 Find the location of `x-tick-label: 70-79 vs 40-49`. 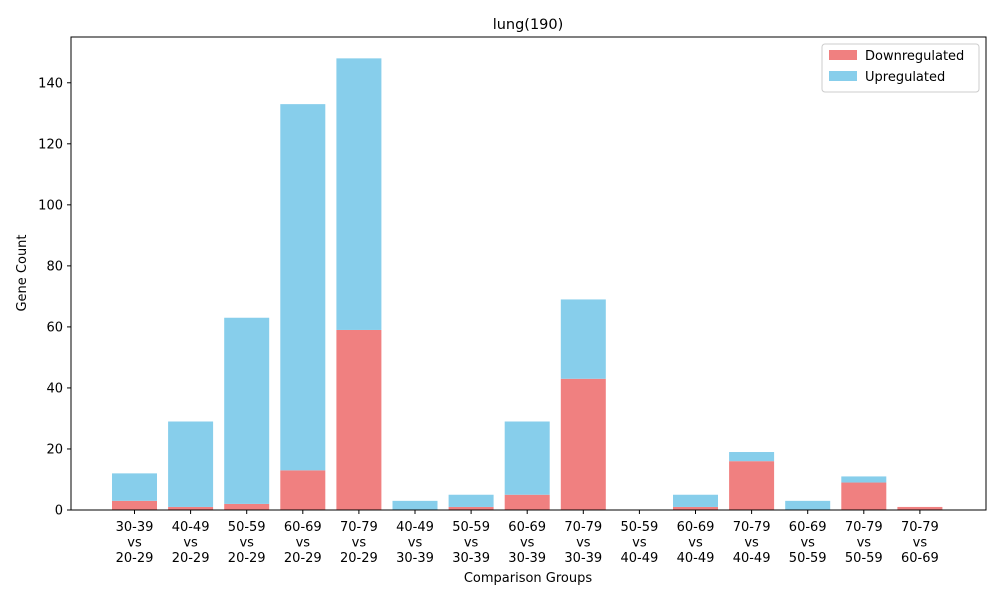

x-tick-label: 70-79 vs 40-49 is located at coordinates (752, 543).